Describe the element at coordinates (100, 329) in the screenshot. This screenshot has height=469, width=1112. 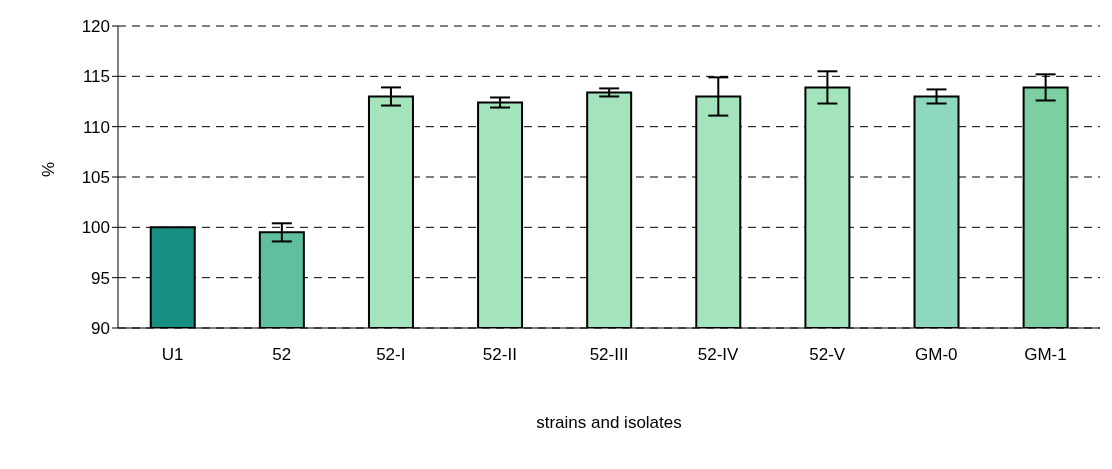
I see `y-tick-label: 90` at that location.